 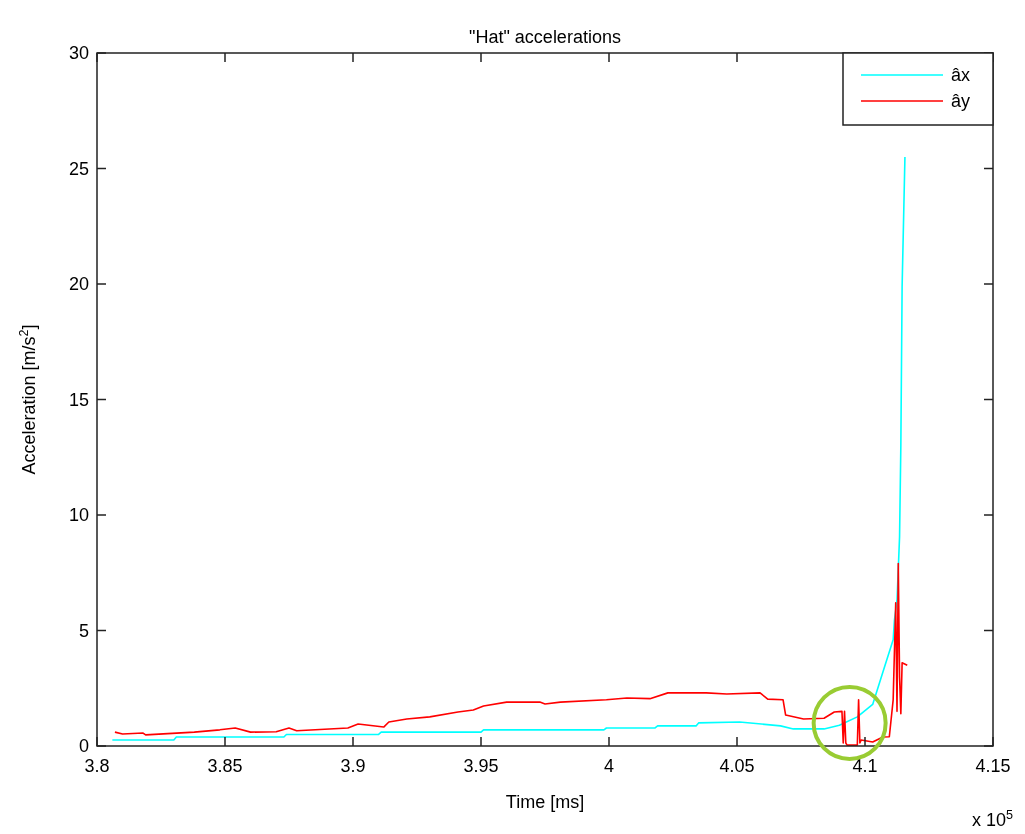 What do you see at coordinates (78, 53) in the screenshot?
I see `y-tick-label: 30` at bounding box center [78, 53].